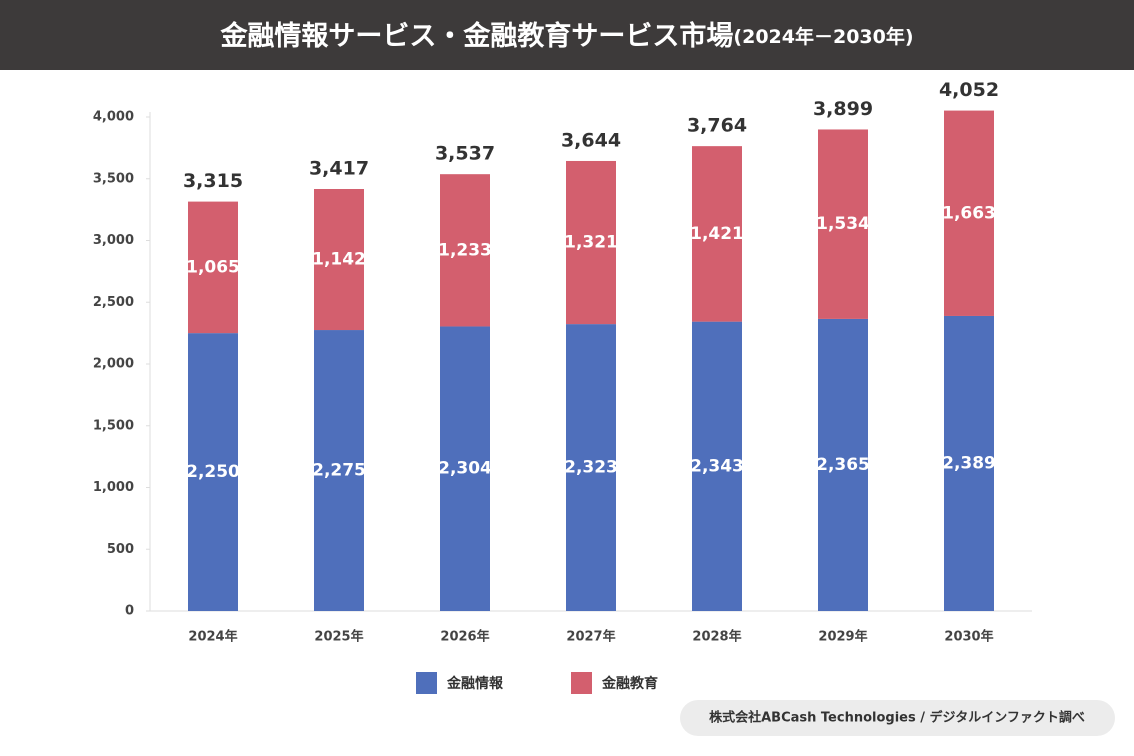  Describe the element at coordinates (464, 637) in the screenshot. I see `x-tick-label: 2026年` at that location.